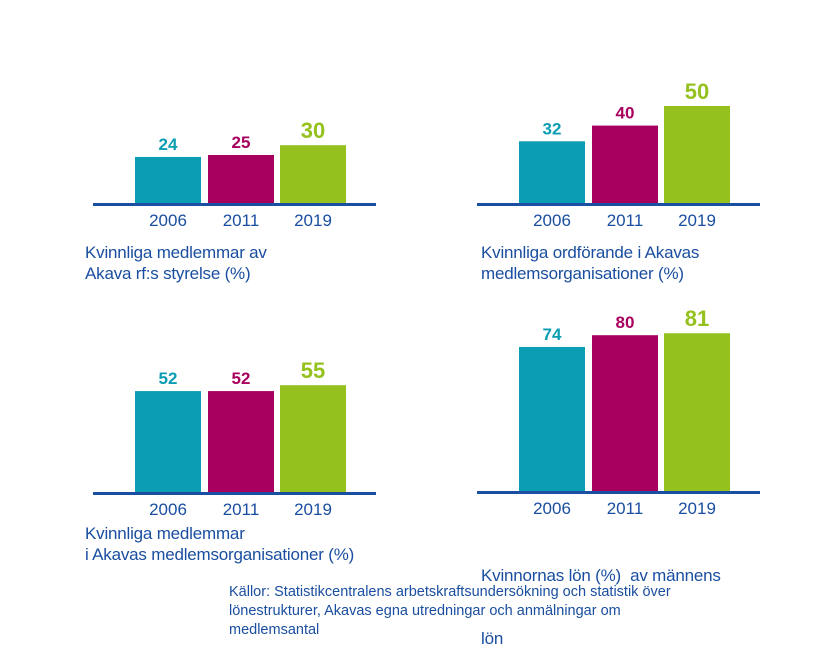 Image resolution: width=834 pixels, height=670 pixels. Describe the element at coordinates (590, 252) in the screenshot. I see `caption-line: Kvinnliga ordförande i Akavas` at that location.